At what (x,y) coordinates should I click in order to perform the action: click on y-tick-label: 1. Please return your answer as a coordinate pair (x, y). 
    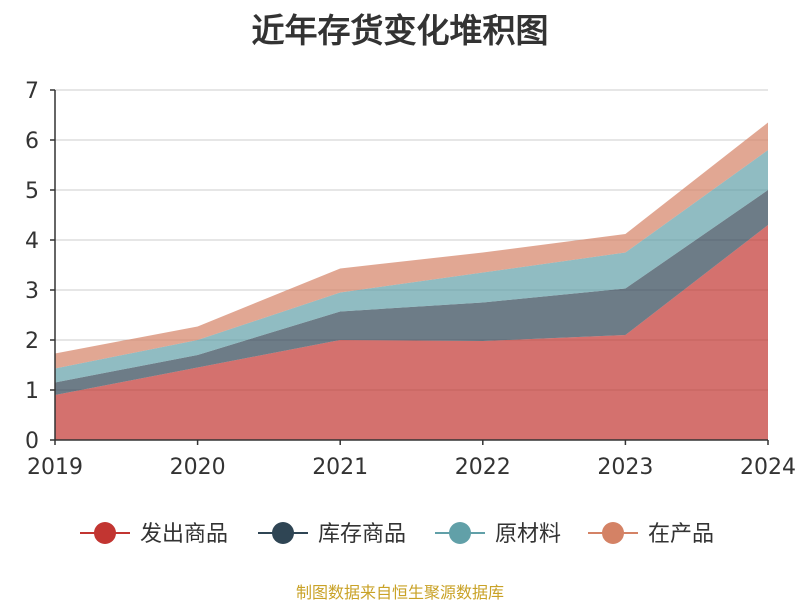
    Looking at the image, I should click on (32, 391).